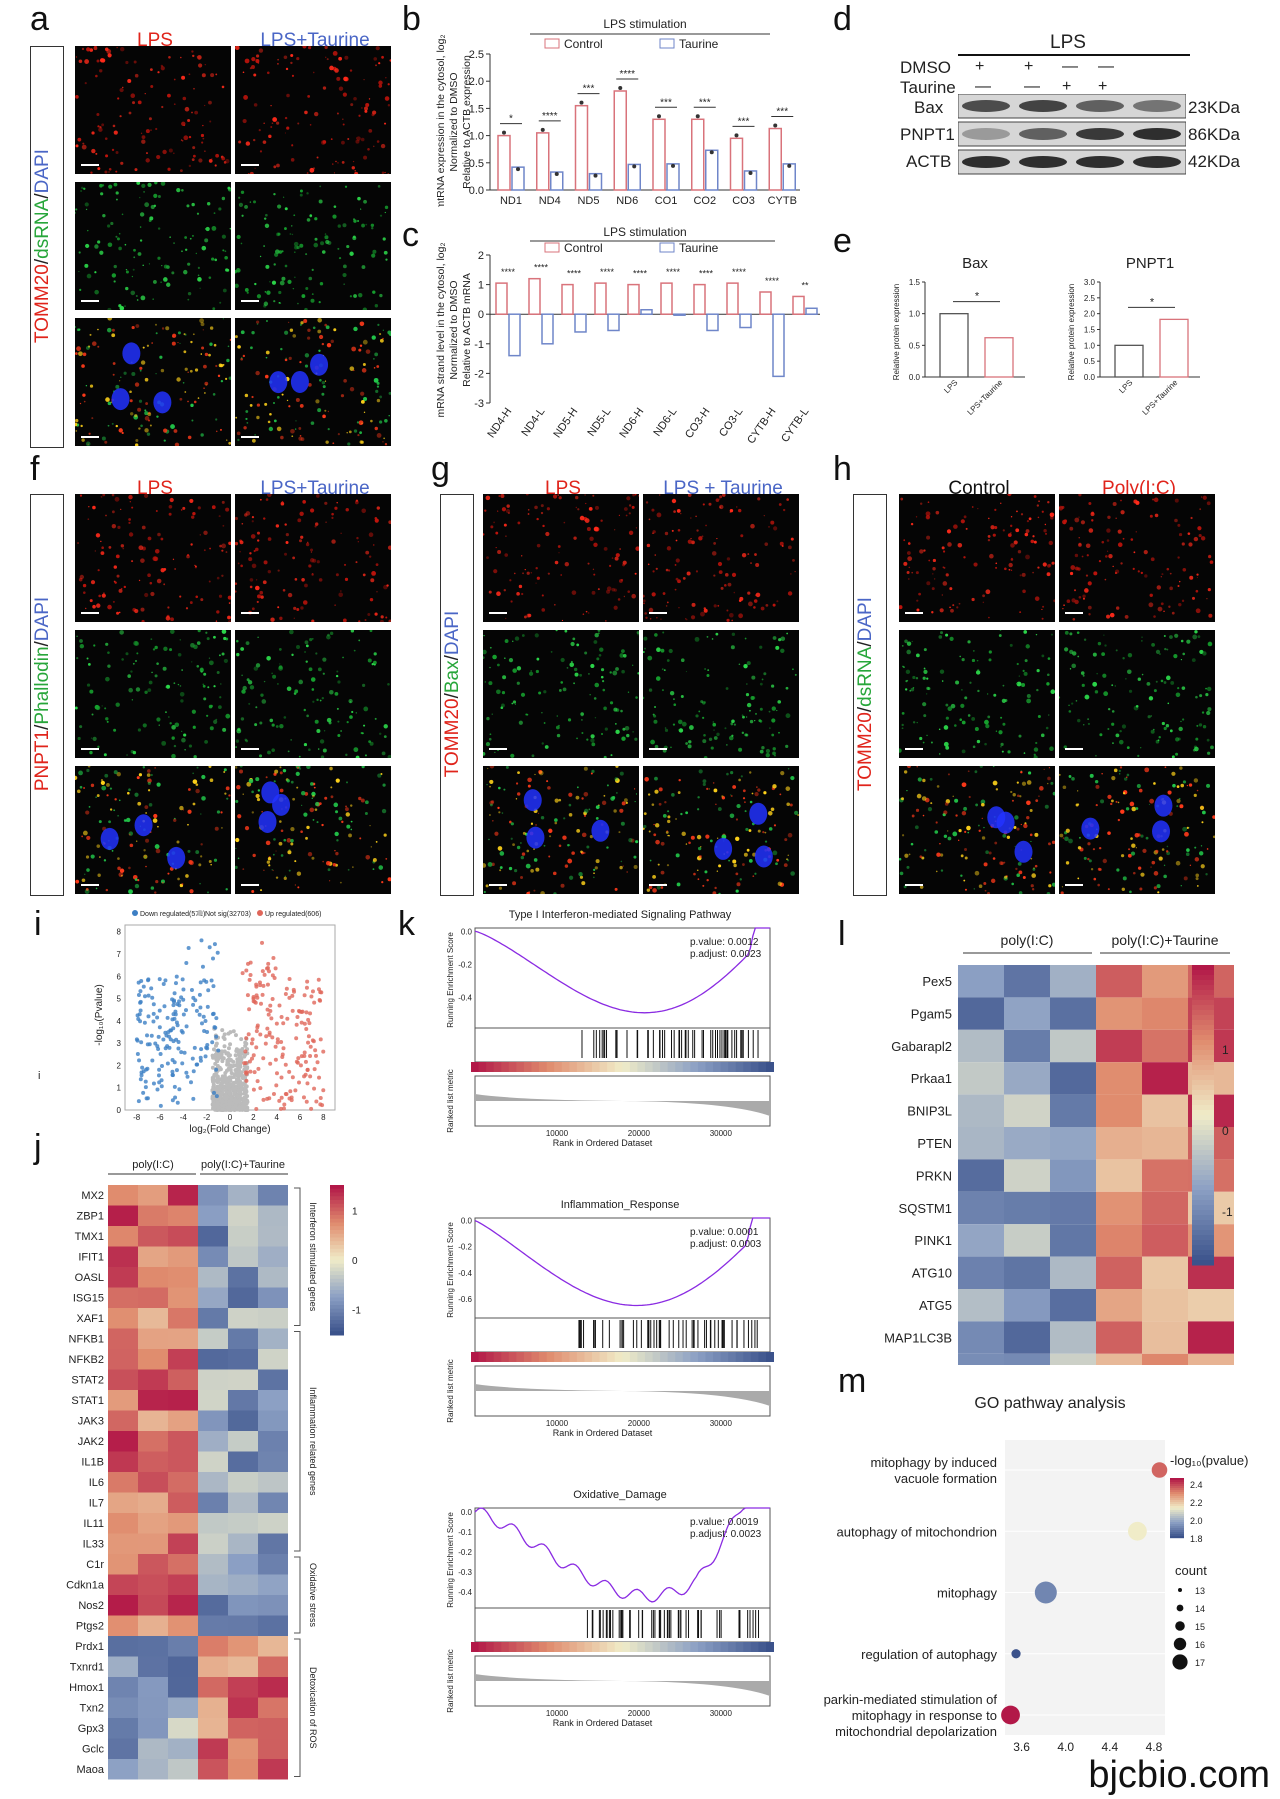 The width and height of the screenshot is (1280, 1799). I want to click on panel-h-grid-r0-c1-image, so click(1136, 557).